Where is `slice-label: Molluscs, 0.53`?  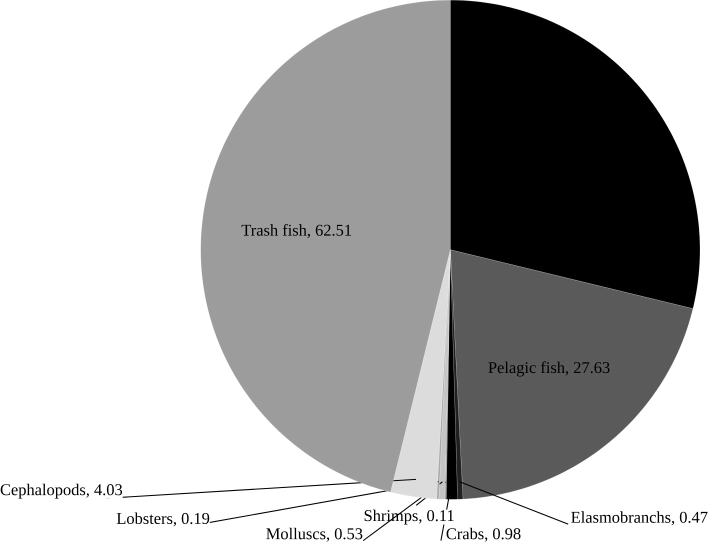 slice-label: Molluscs, 0.53 is located at coordinates (314, 535).